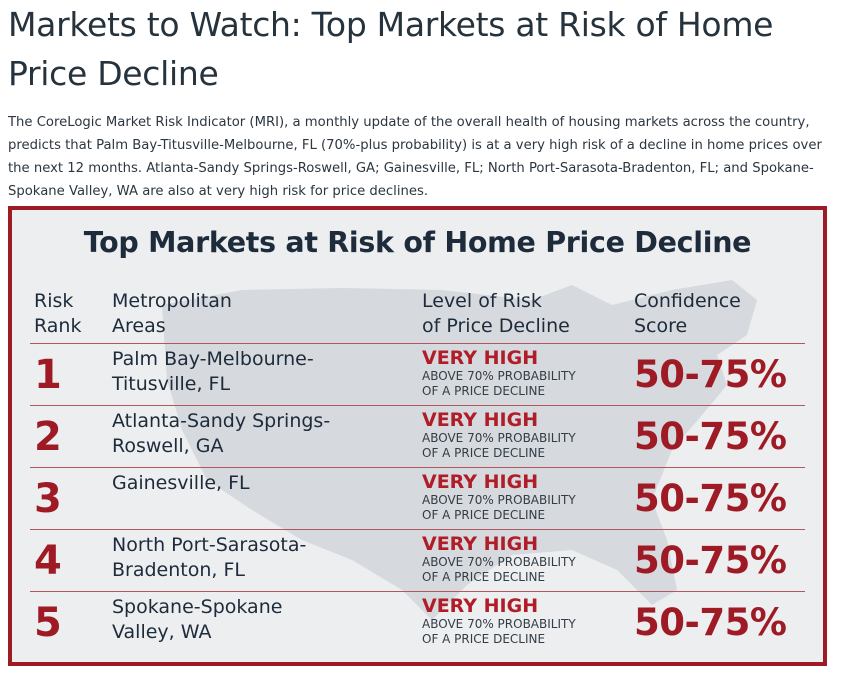 This screenshot has width=848, height=675. I want to click on metro-area: North Port-Sarasota- Bradenton, FL, so click(209, 557).